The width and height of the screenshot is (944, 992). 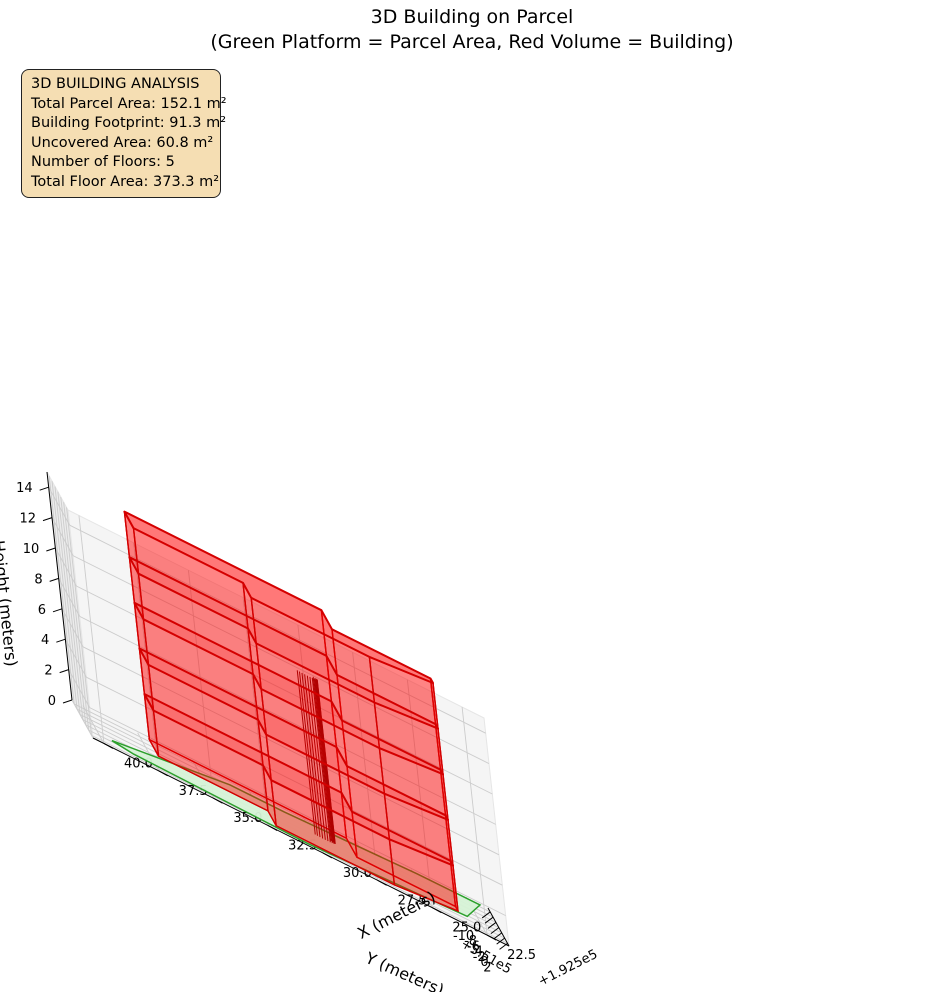 I want to click on z-tick-label: 6, so click(x=42, y=610).